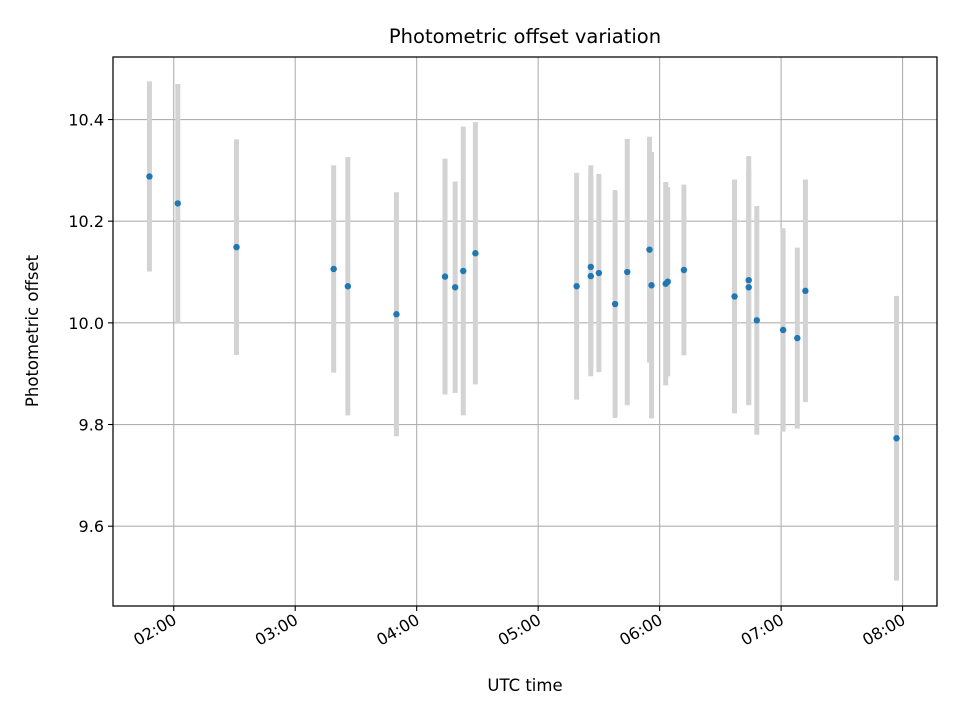  I want to click on y-tick-label: 9.8, so click(91, 425).